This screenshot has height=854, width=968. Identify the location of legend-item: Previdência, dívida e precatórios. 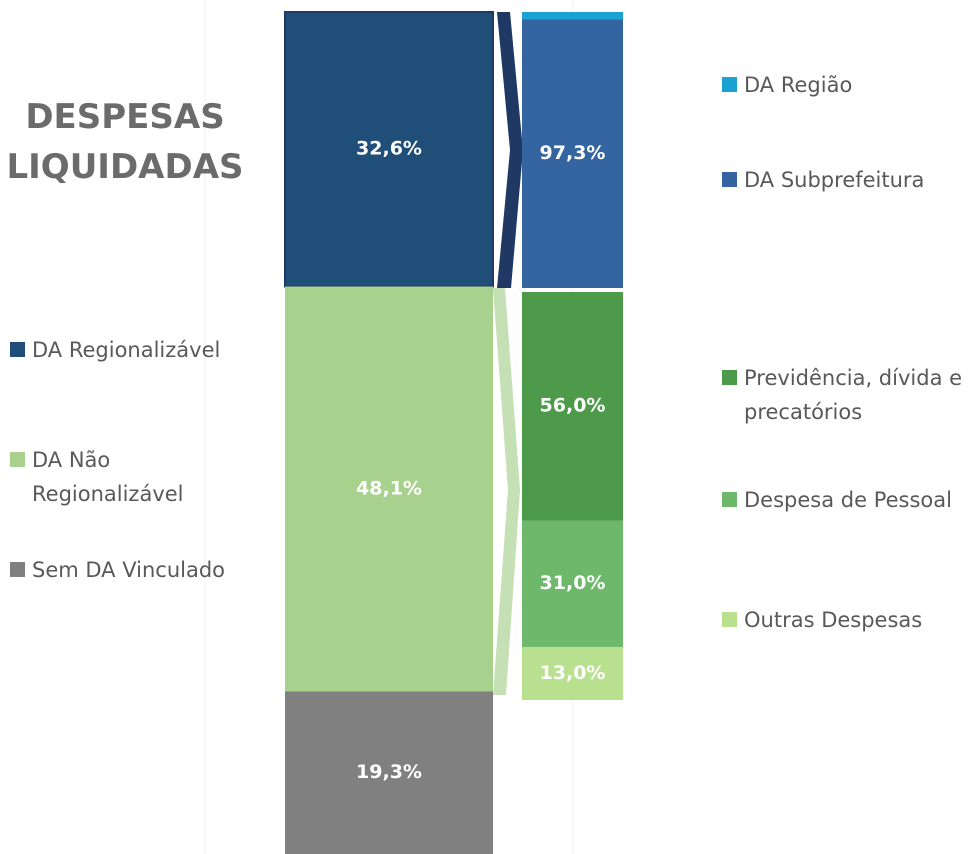
(845, 395).